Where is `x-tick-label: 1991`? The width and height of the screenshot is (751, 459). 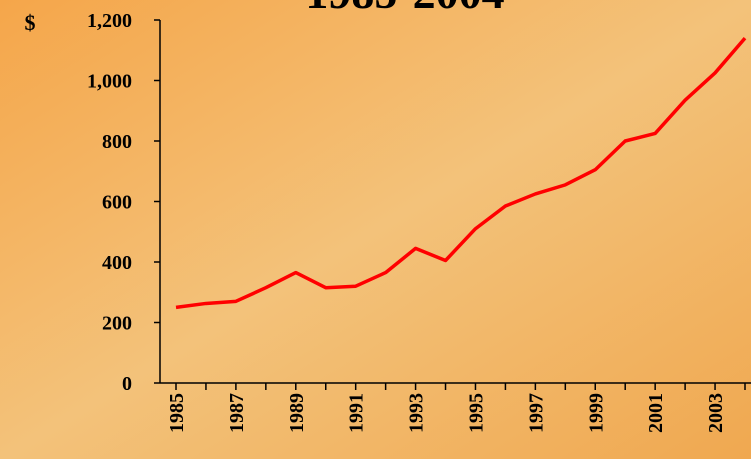 x-tick-label: 1991 is located at coordinates (357, 413).